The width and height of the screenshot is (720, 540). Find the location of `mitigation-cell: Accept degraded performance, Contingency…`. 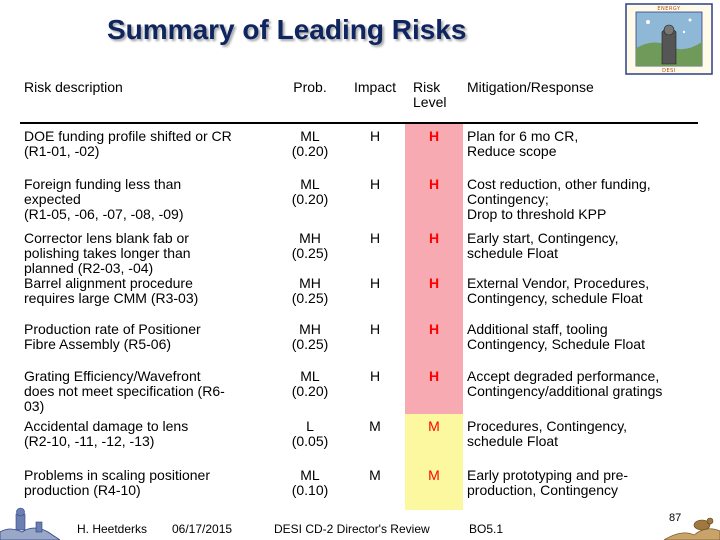

mitigation-cell: Accept degraded performance, Contingency… is located at coordinates (565, 383).